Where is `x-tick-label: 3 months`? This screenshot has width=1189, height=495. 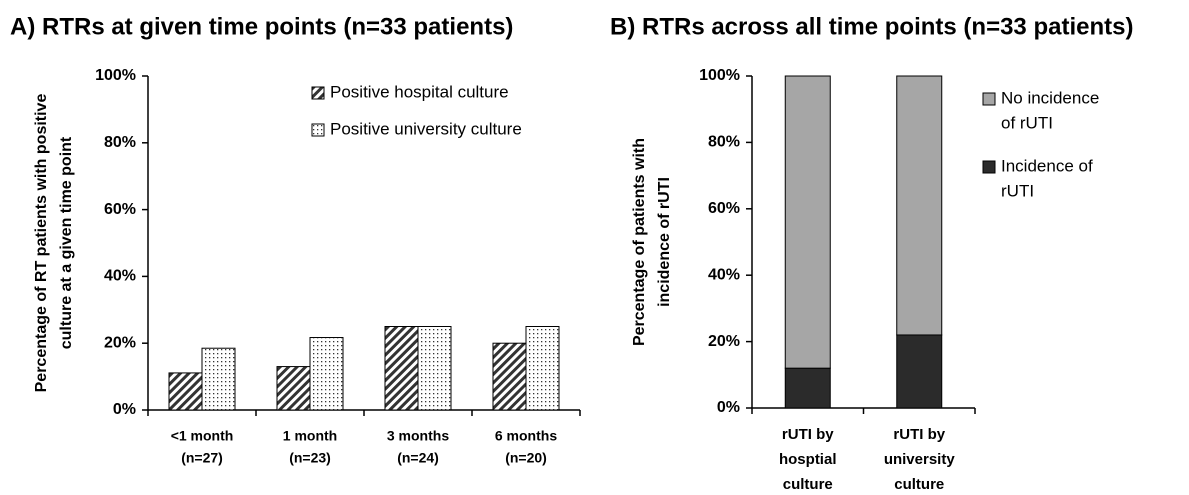
x-tick-label: 3 months is located at coordinates (418, 436).